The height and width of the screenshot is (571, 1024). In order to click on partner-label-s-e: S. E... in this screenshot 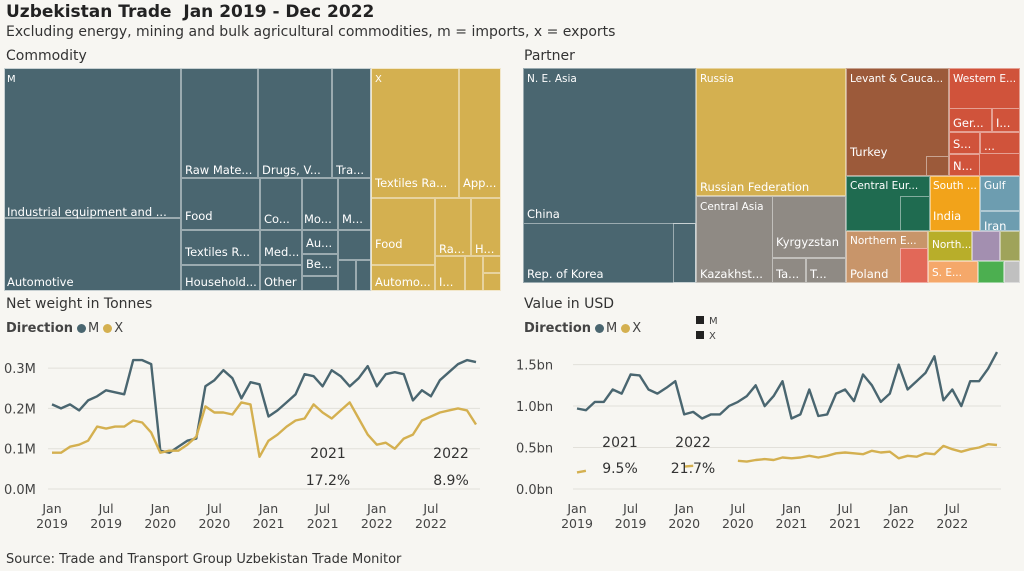, I will do `click(947, 273)`.